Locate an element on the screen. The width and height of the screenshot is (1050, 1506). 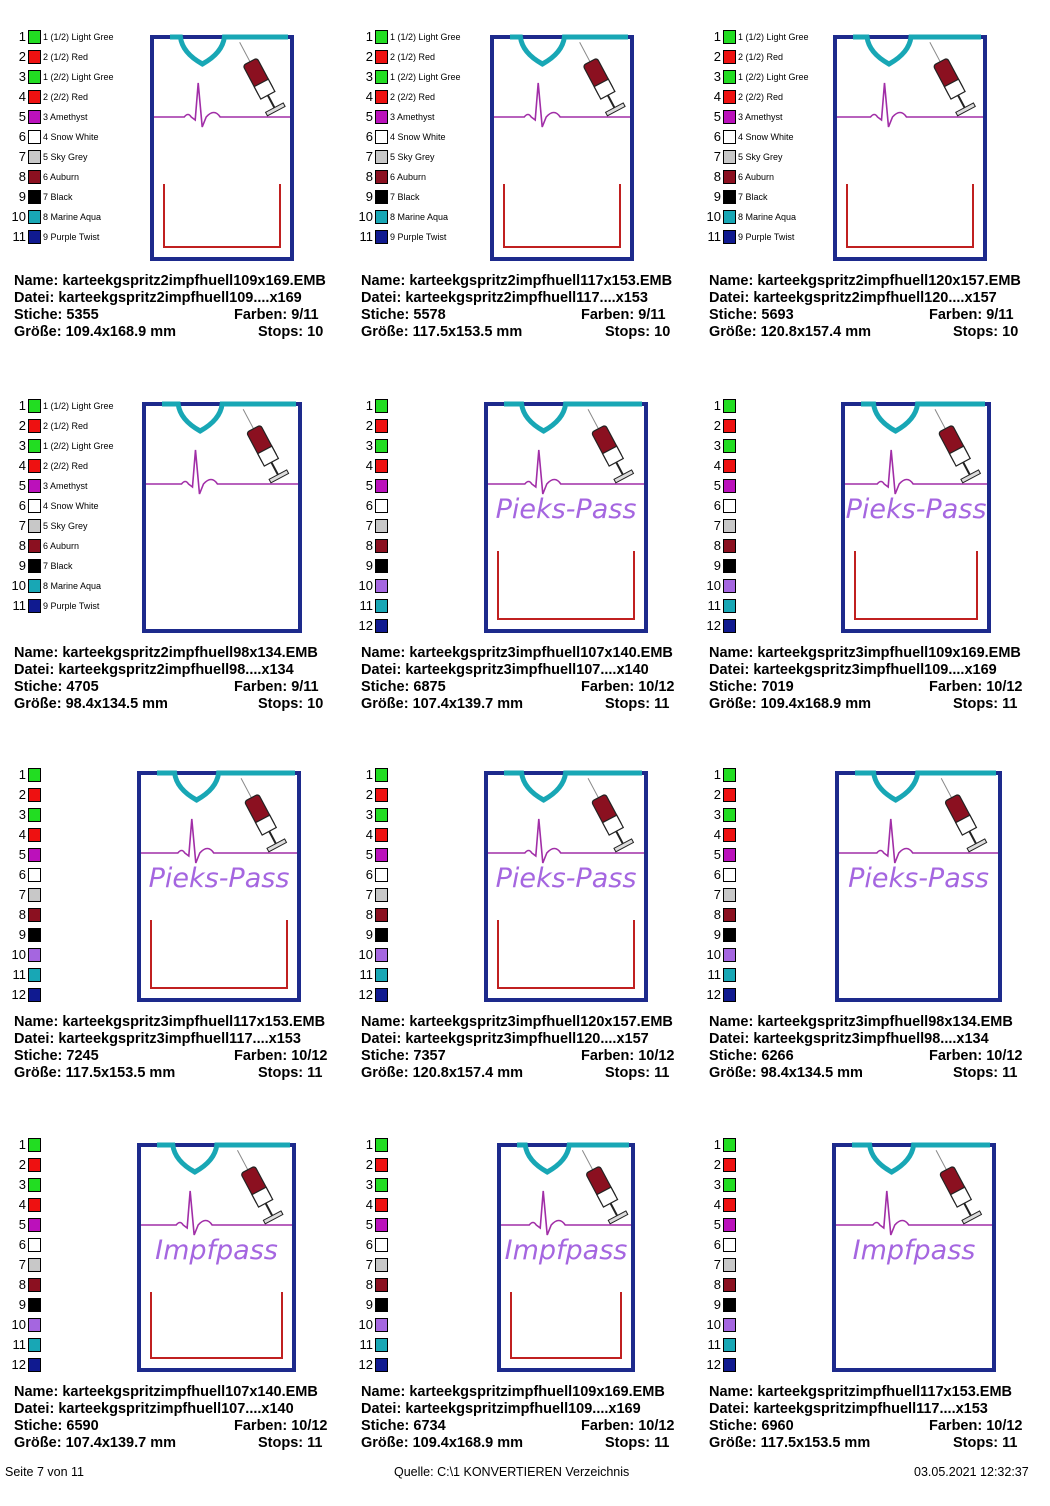
thread-name: 4 Snow White is located at coordinates (418, 137).